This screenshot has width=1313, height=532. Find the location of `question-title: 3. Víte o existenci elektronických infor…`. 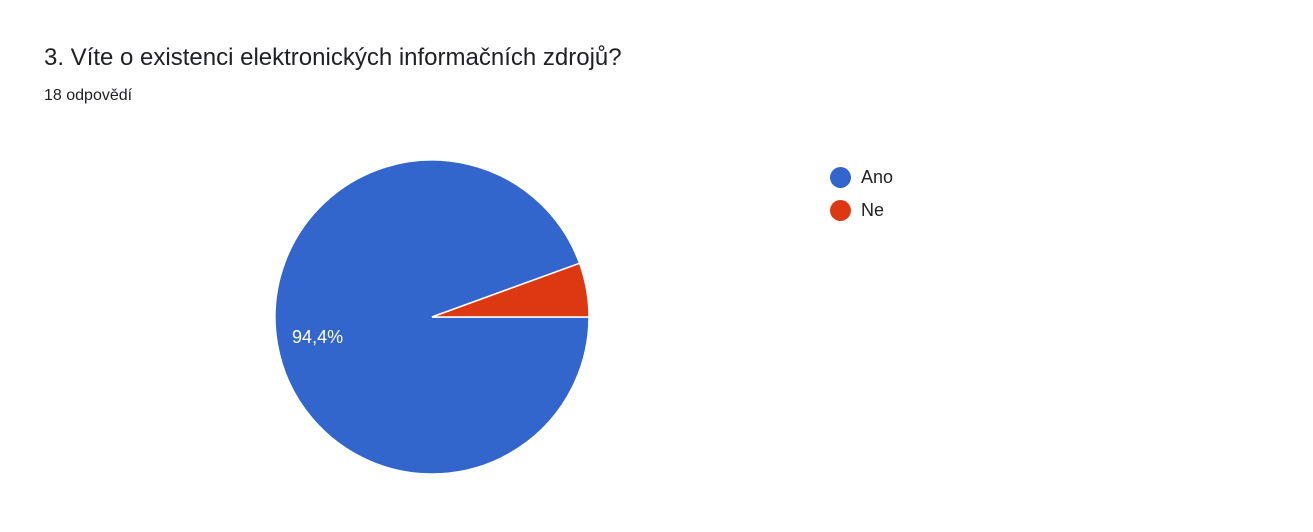

question-title: 3. Víte o existenci elektronických infor… is located at coordinates (333, 57).